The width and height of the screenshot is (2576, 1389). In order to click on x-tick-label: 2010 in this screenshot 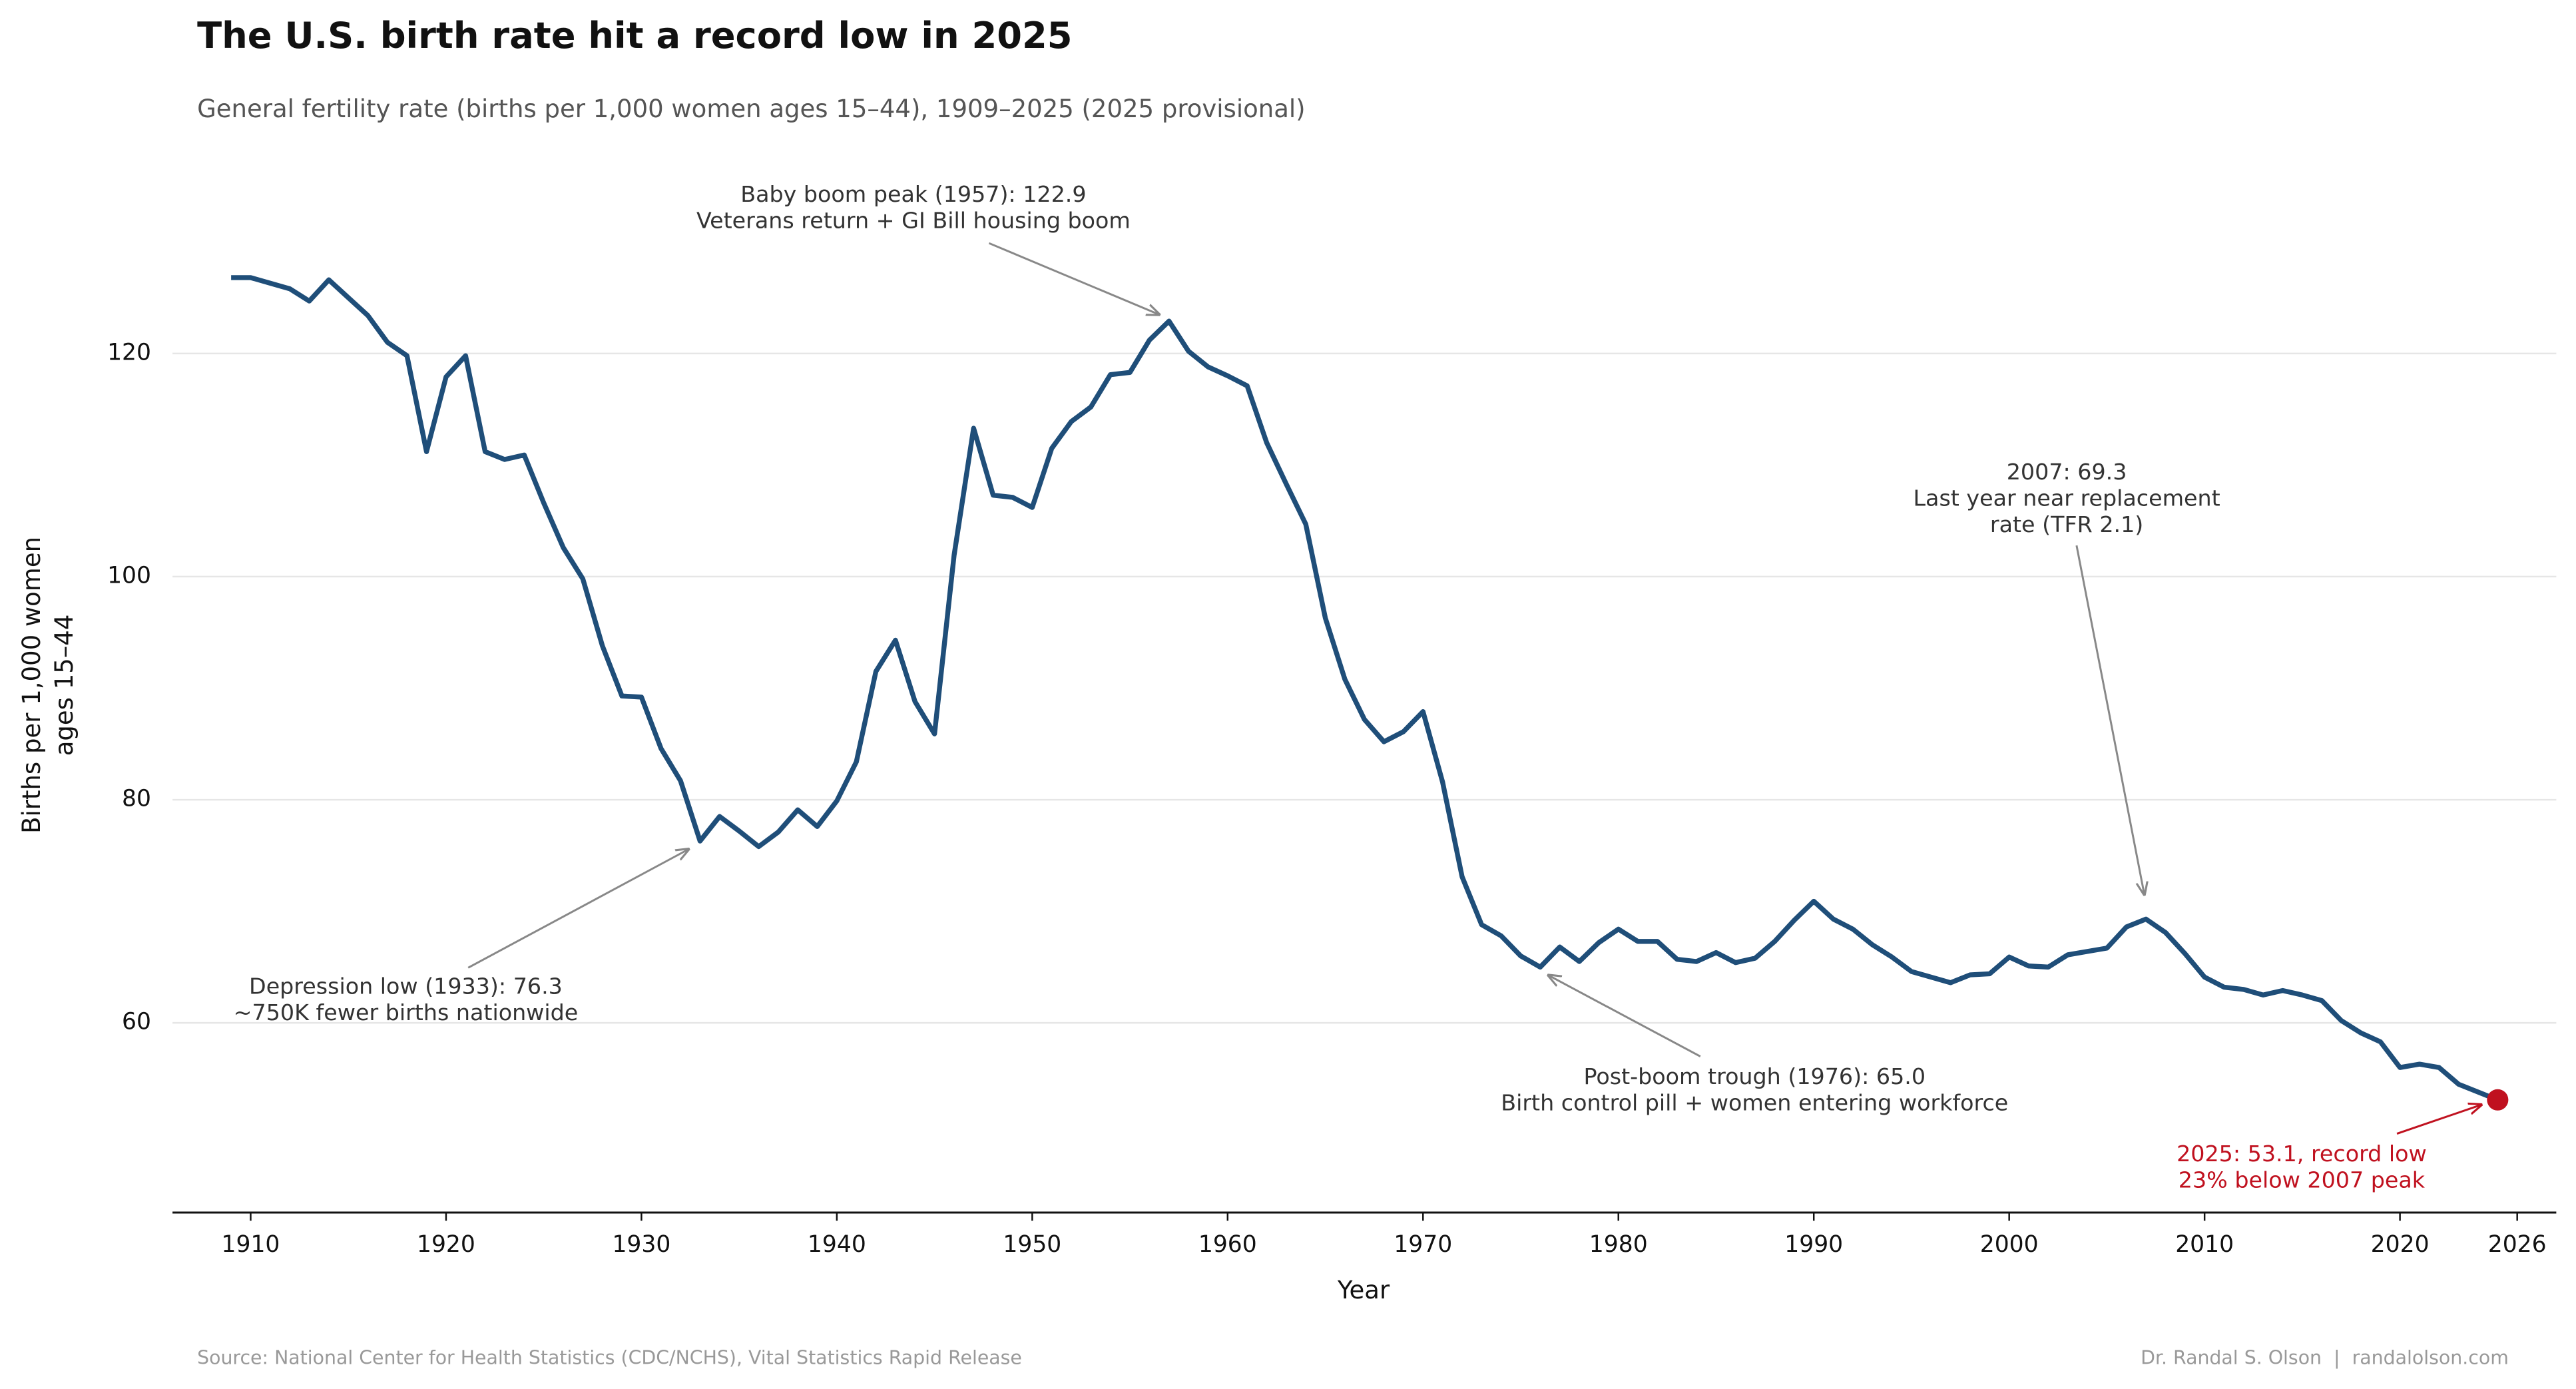, I will do `click(2205, 1244)`.